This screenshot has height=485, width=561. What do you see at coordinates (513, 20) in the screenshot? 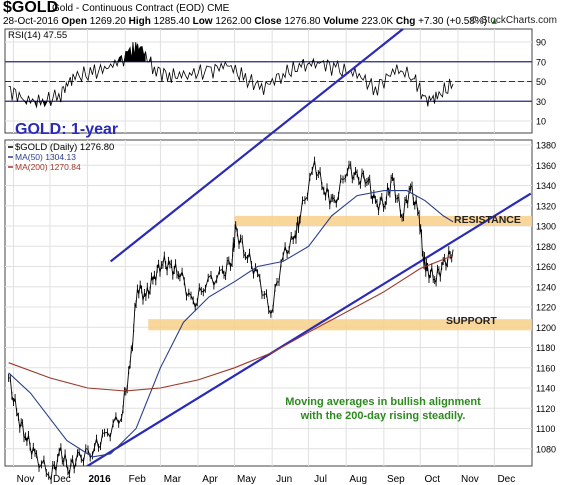
I see `brand-watermark: © StockCharts.com` at bounding box center [513, 20].